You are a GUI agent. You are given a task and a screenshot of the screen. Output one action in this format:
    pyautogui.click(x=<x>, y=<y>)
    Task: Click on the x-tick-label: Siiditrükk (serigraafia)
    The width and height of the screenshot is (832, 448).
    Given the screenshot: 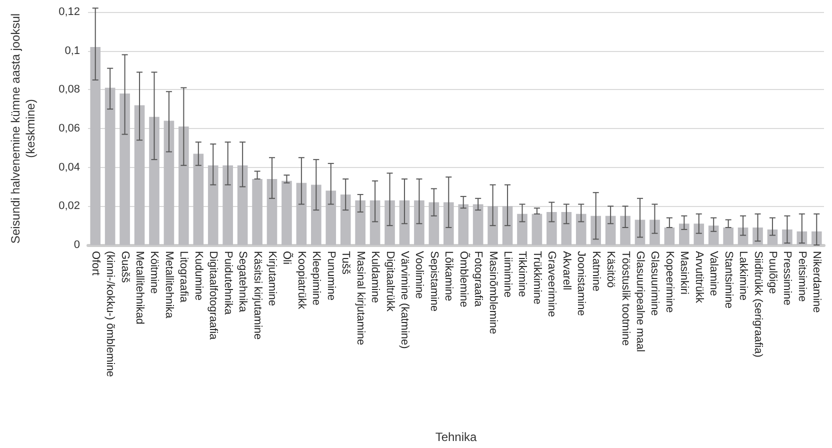 What is the action you would take?
    pyautogui.click(x=758, y=304)
    